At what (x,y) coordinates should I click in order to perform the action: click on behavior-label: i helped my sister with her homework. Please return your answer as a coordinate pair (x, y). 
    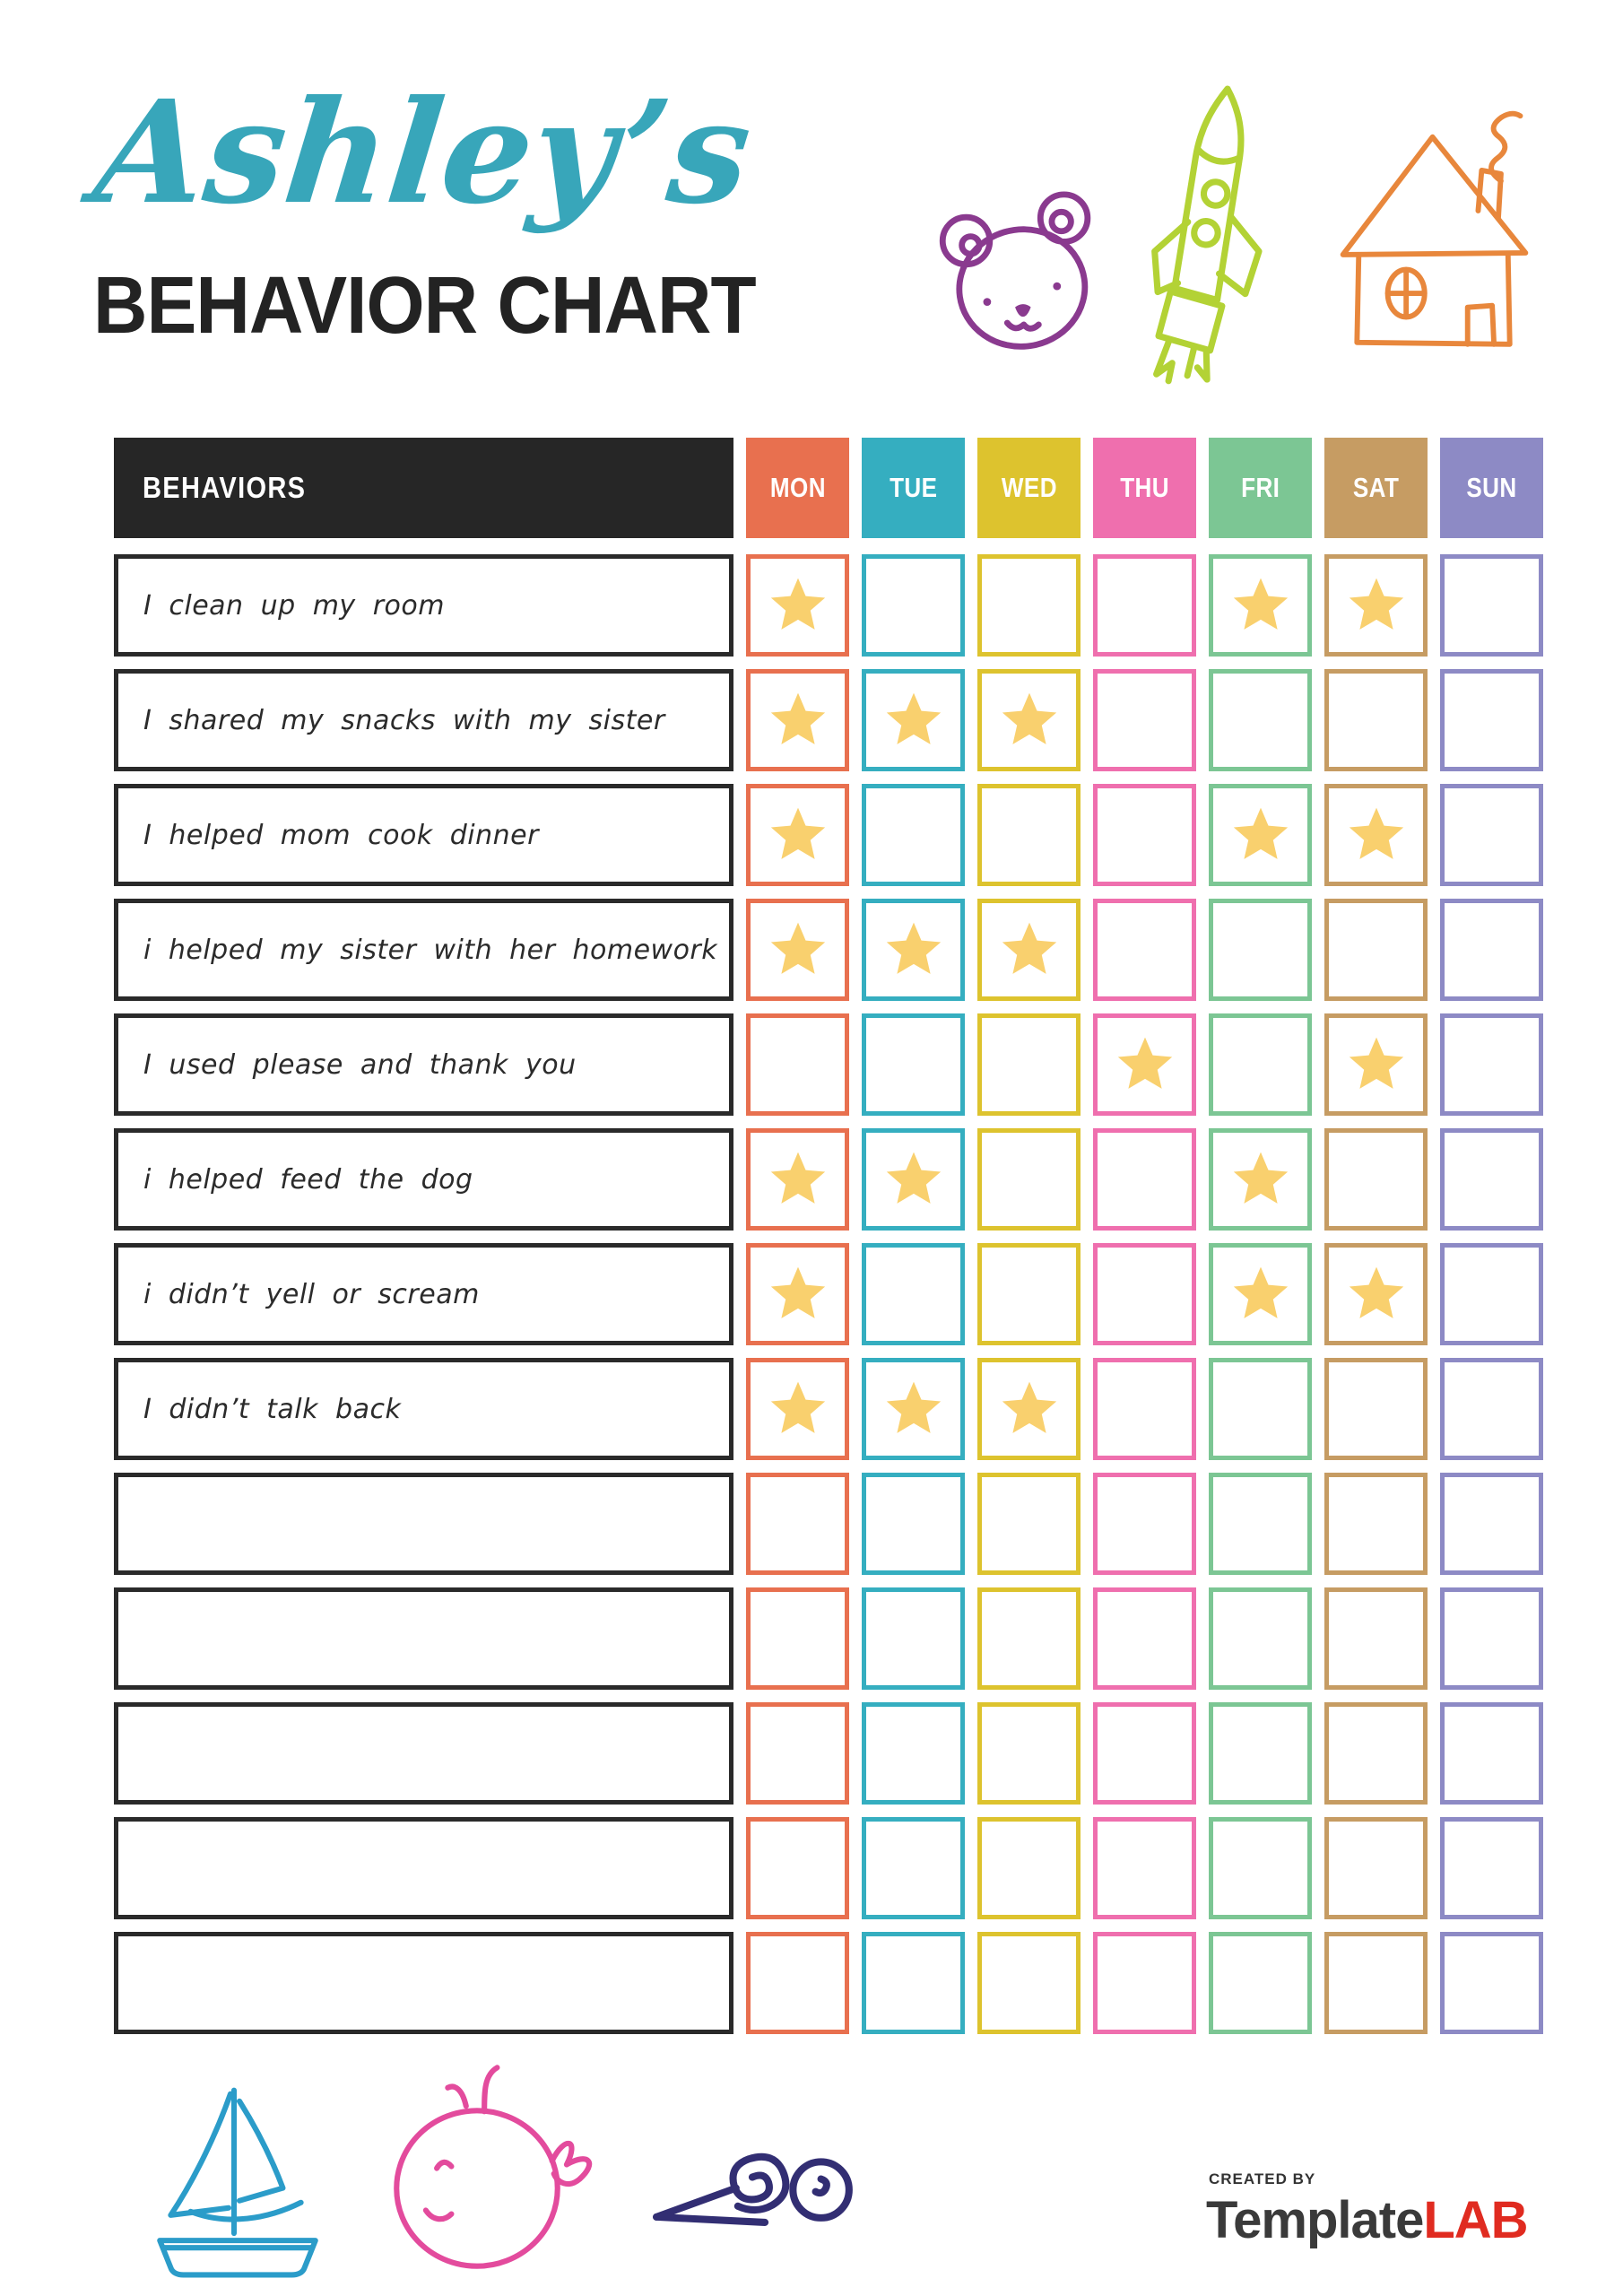
    Looking at the image, I should click on (430, 950).